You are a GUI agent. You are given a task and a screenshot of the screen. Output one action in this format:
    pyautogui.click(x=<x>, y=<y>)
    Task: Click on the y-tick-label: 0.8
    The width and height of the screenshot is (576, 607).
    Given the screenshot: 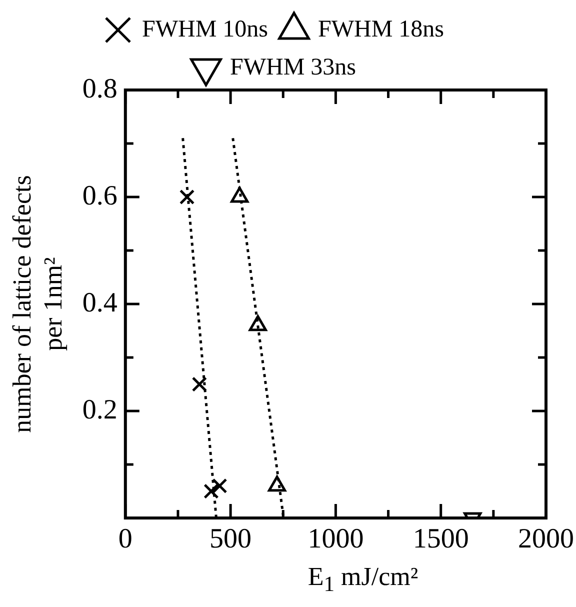 What is the action you would take?
    pyautogui.click(x=100, y=88)
    